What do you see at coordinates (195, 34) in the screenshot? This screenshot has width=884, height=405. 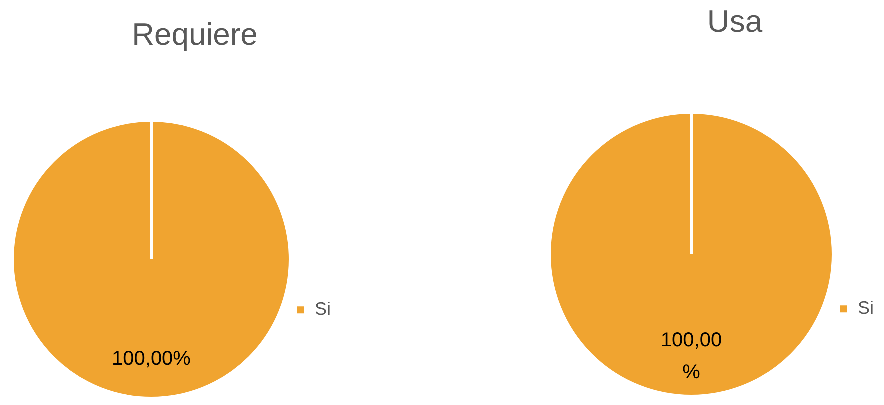 I see `chart-title: Requiere` at bounding box center [195, 34].